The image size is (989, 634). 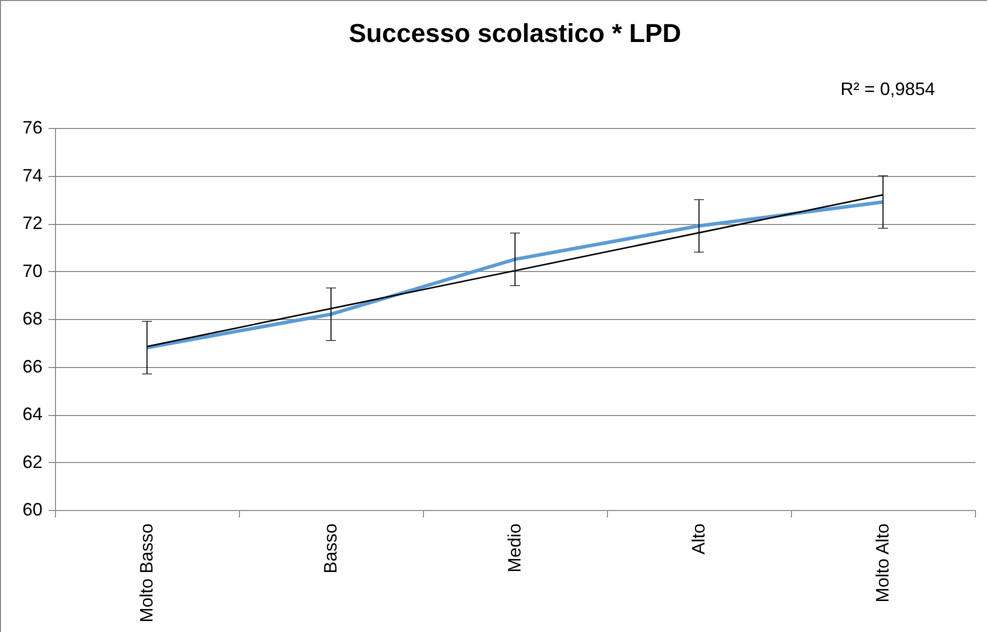 What do you see at coordinates (514, 548) in the screenshot?
I see `x-tick-label: Medio` at bounding box center [514, 548].